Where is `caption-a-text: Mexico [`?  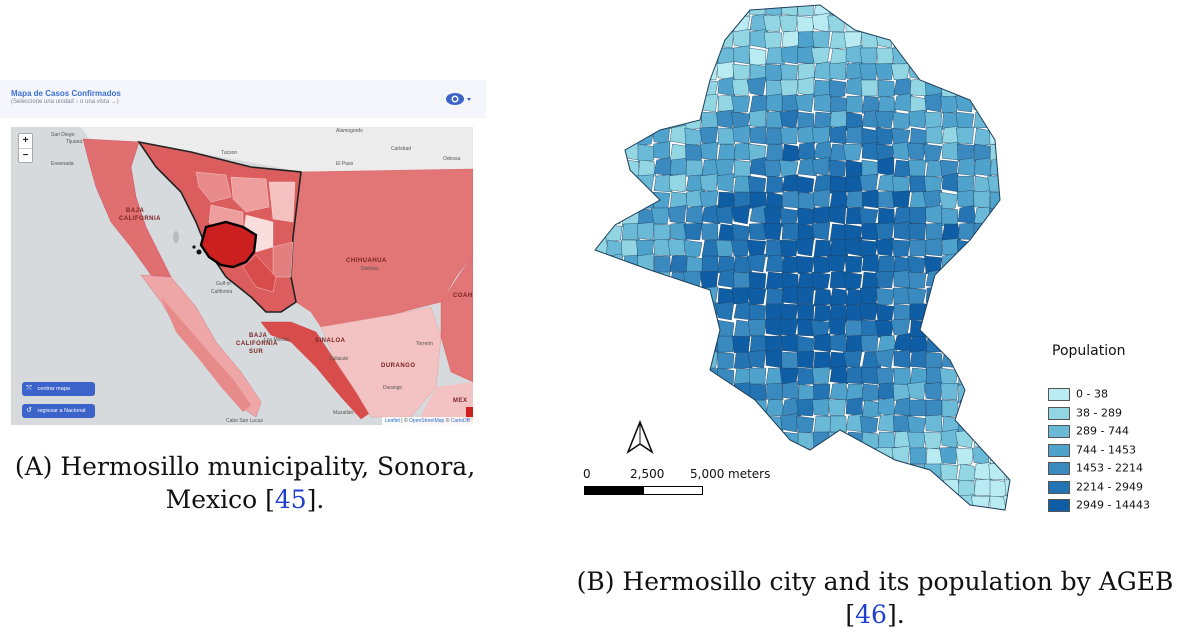 caption-a-text: Mexico [ is located at coordinates (220, 499).